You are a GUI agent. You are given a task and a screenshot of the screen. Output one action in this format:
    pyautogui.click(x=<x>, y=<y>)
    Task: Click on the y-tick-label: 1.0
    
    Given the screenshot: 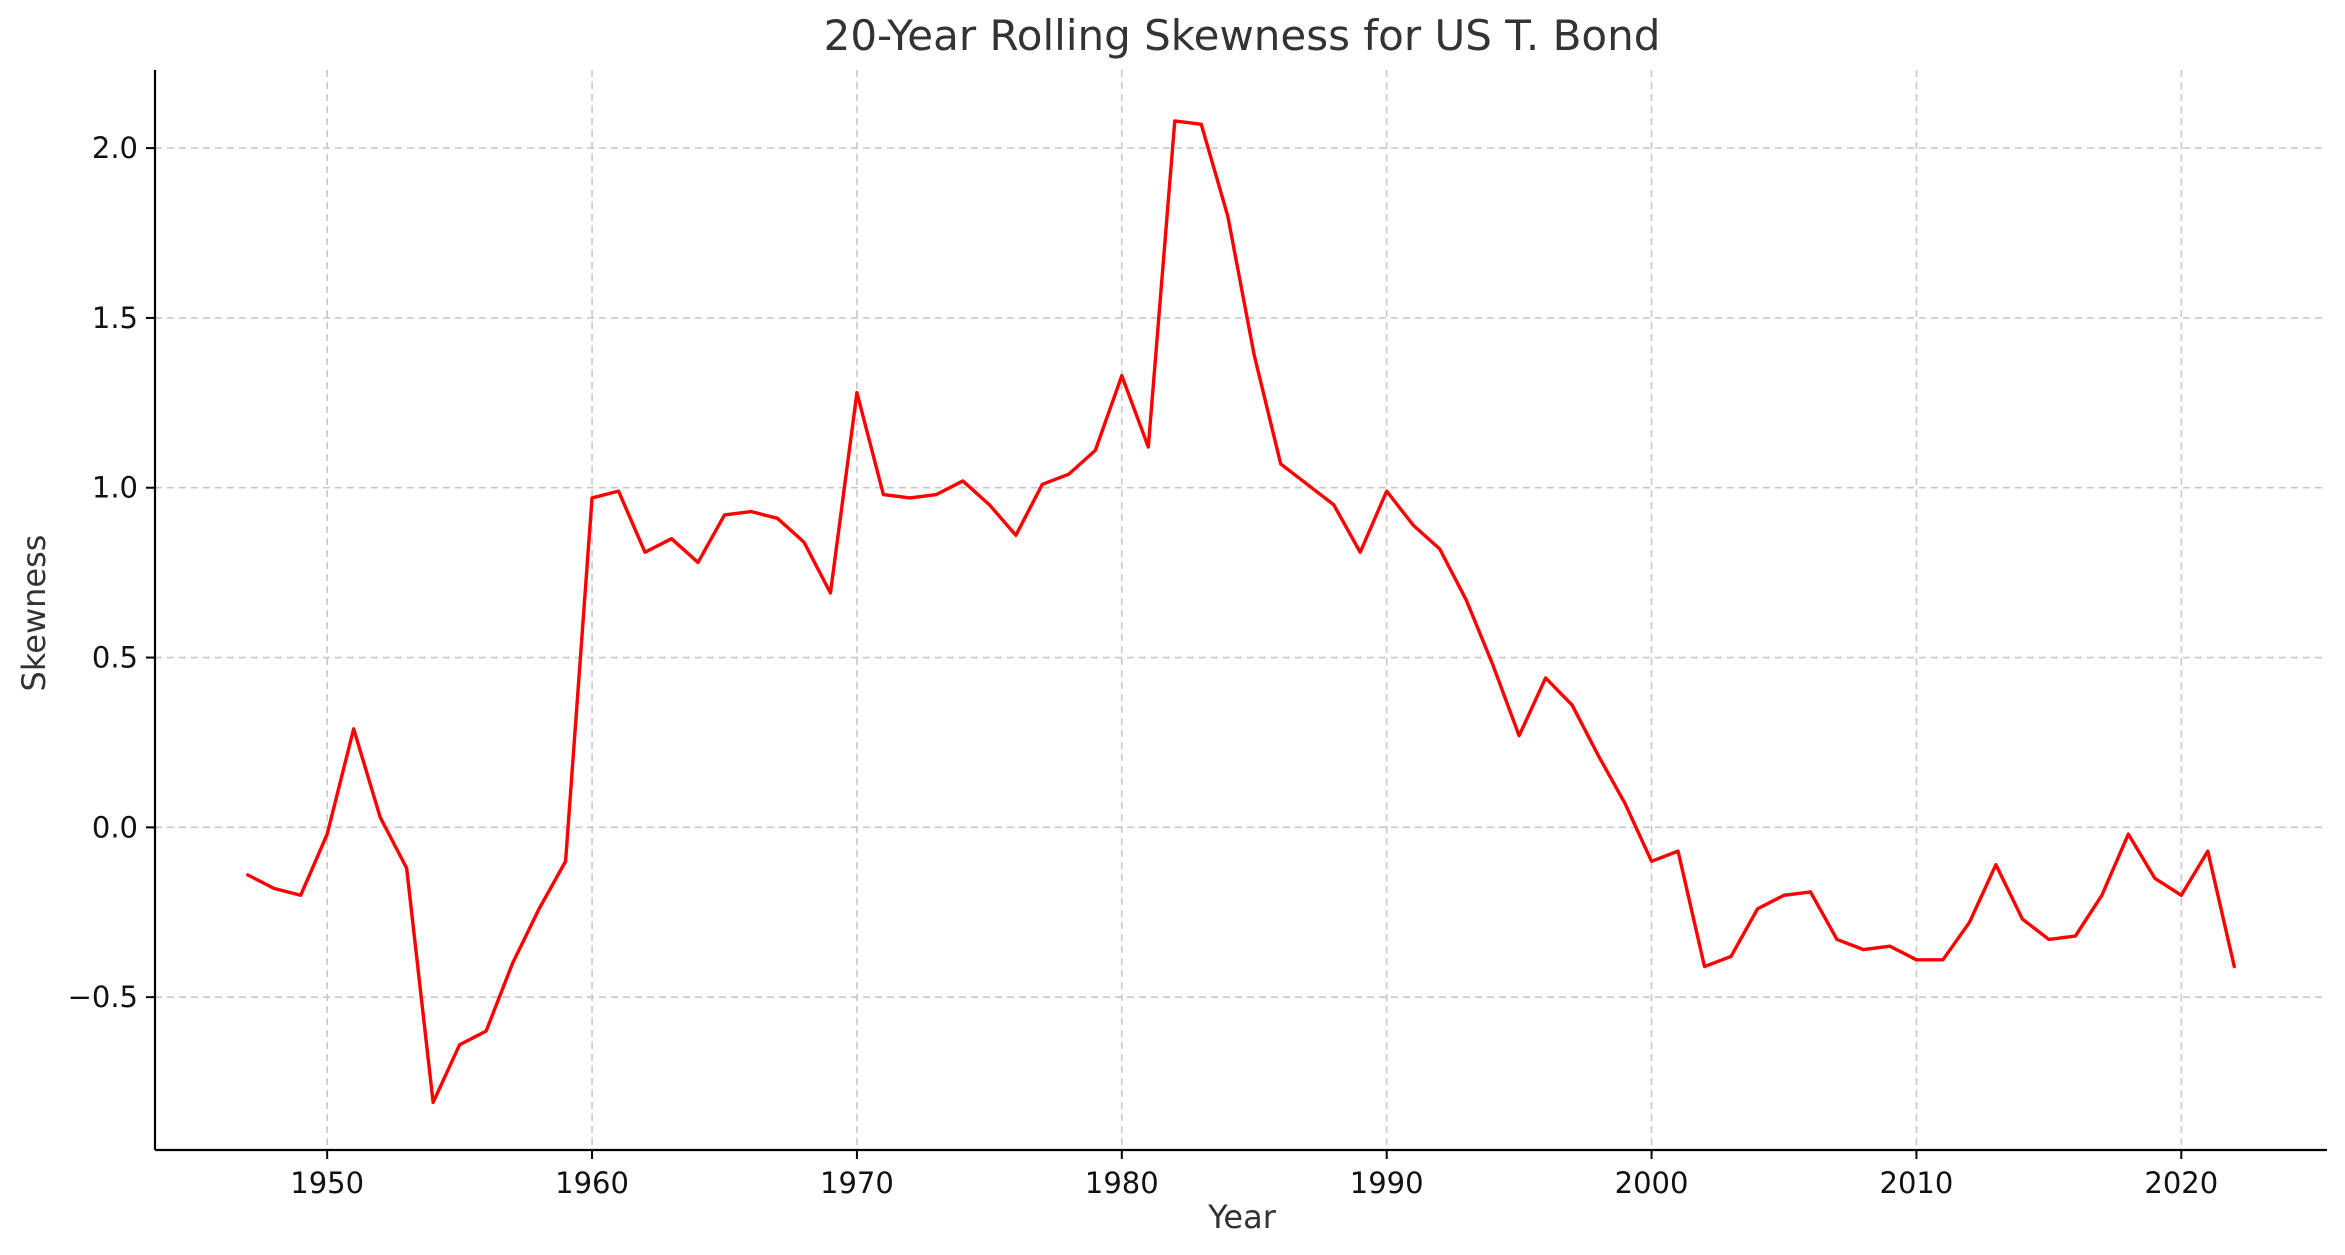 What is the action you would take?
    pyautogui.click(x=115, y=488)
    